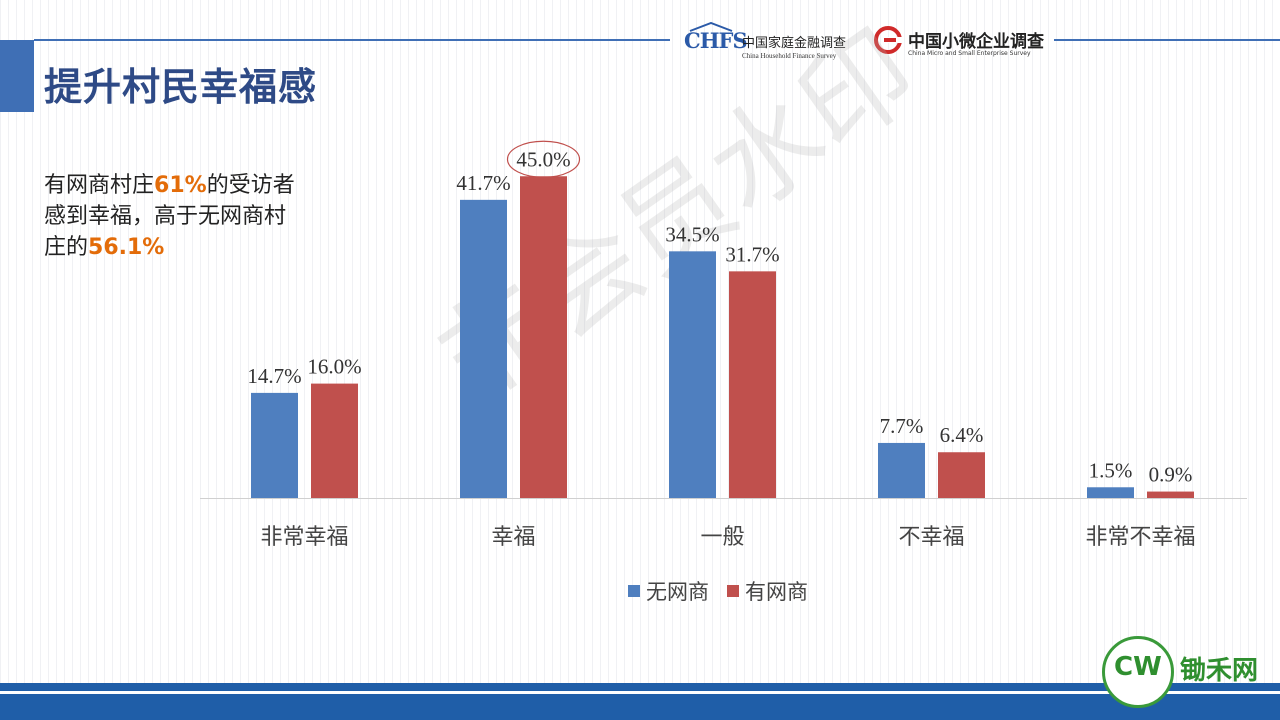  What do you see at coordinates (169, 216) in the screenshot?
I see `summary-part2: 的受访者感到幸福，高于无网商村庄的` at bounding box center [169, 216].